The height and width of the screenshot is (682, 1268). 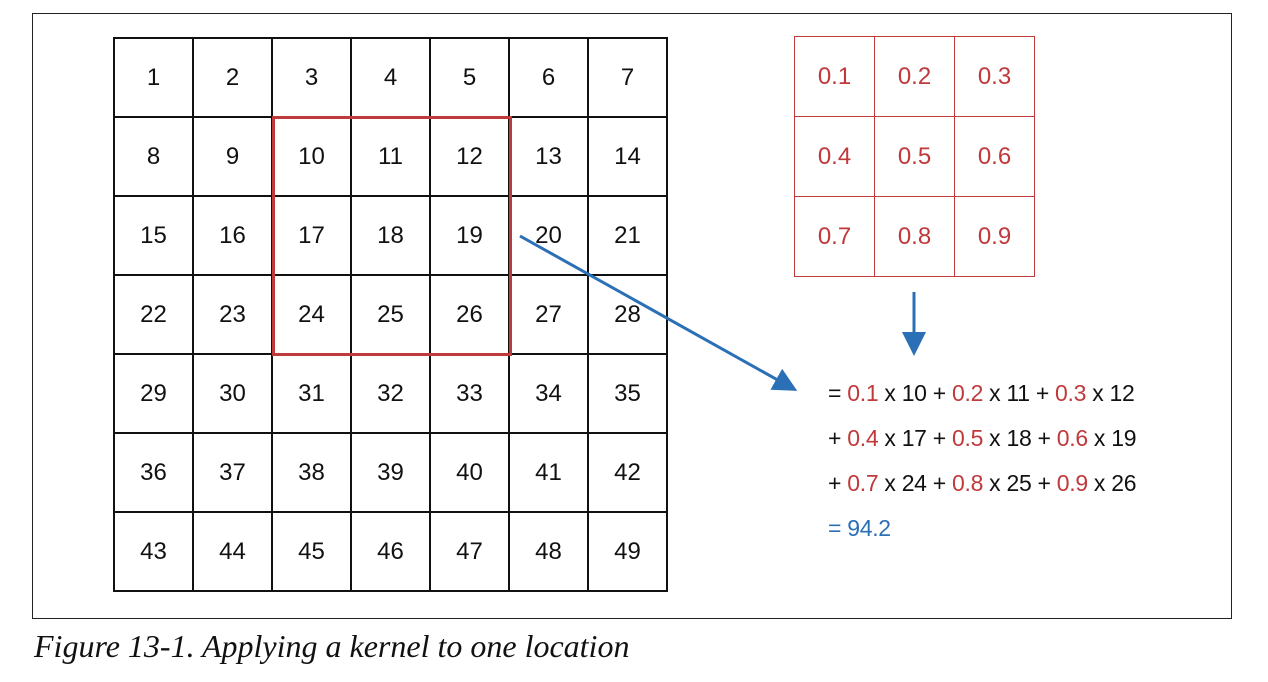 I want to click on kernel-grid: 0.1 0.2 0.3 0.4 0.5 0.6 0.7 0.8 0.9, so click(x=914, y=156).